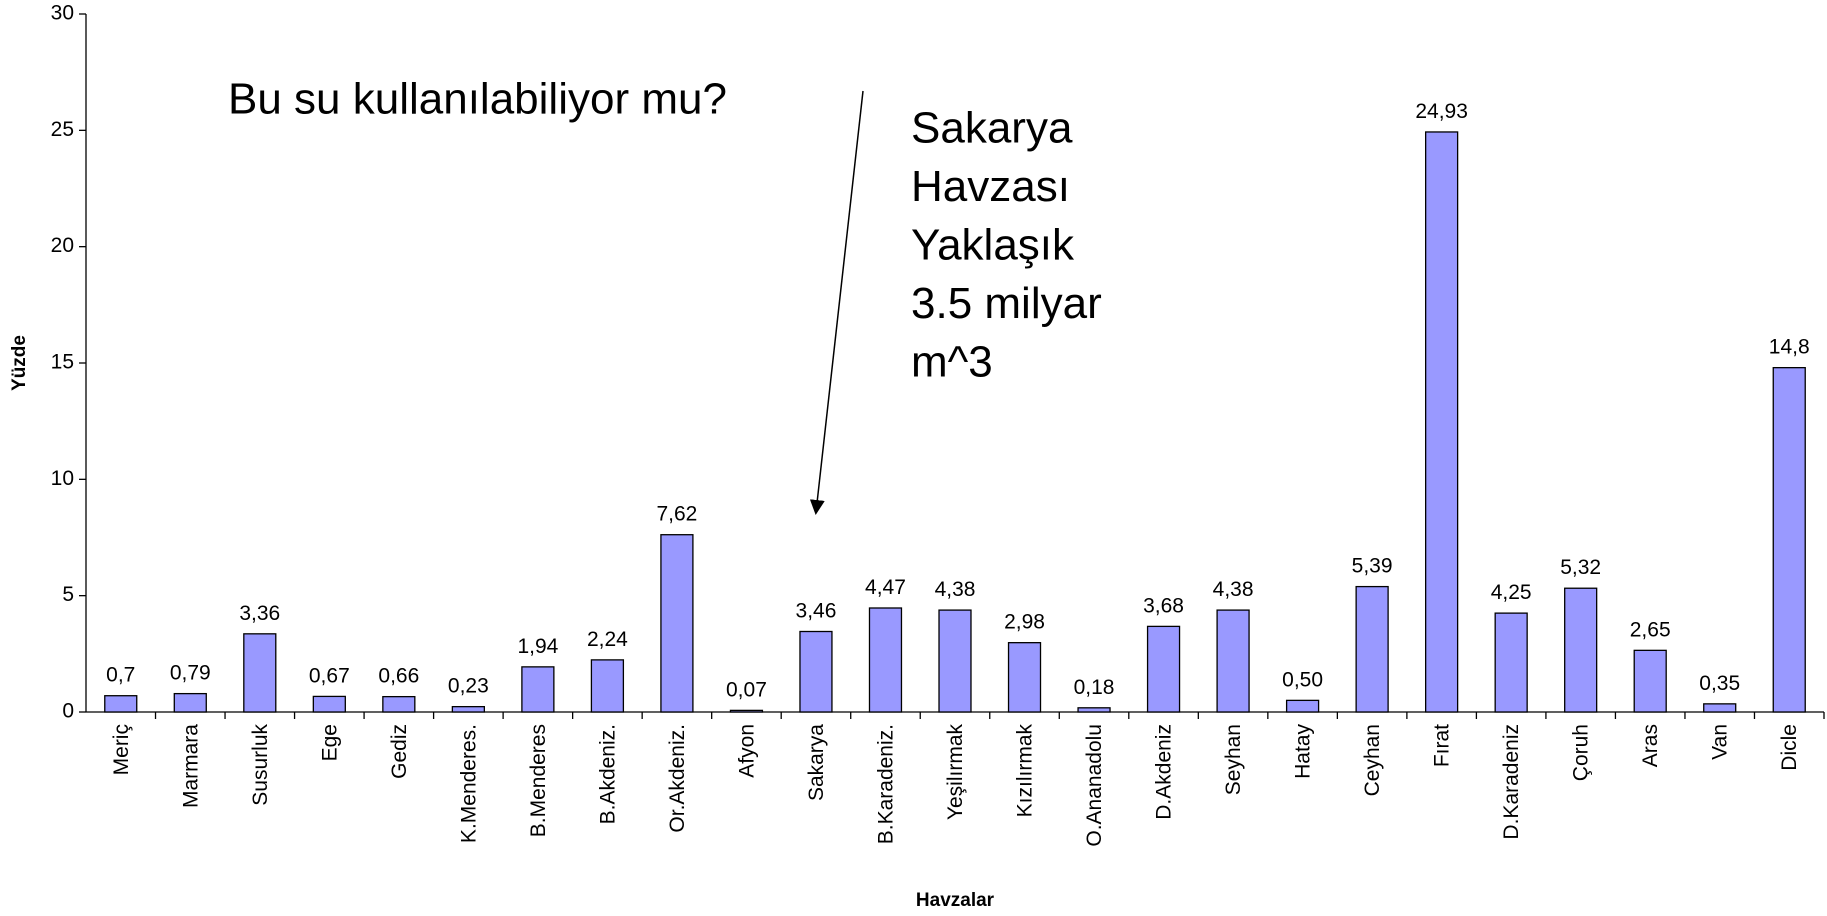 This screenshot has width=1827, height=916. What do you see at coordinates (1789, 347) in the screenshot?
I see `data-label: 14,8` at bounding box center [1789, 347].